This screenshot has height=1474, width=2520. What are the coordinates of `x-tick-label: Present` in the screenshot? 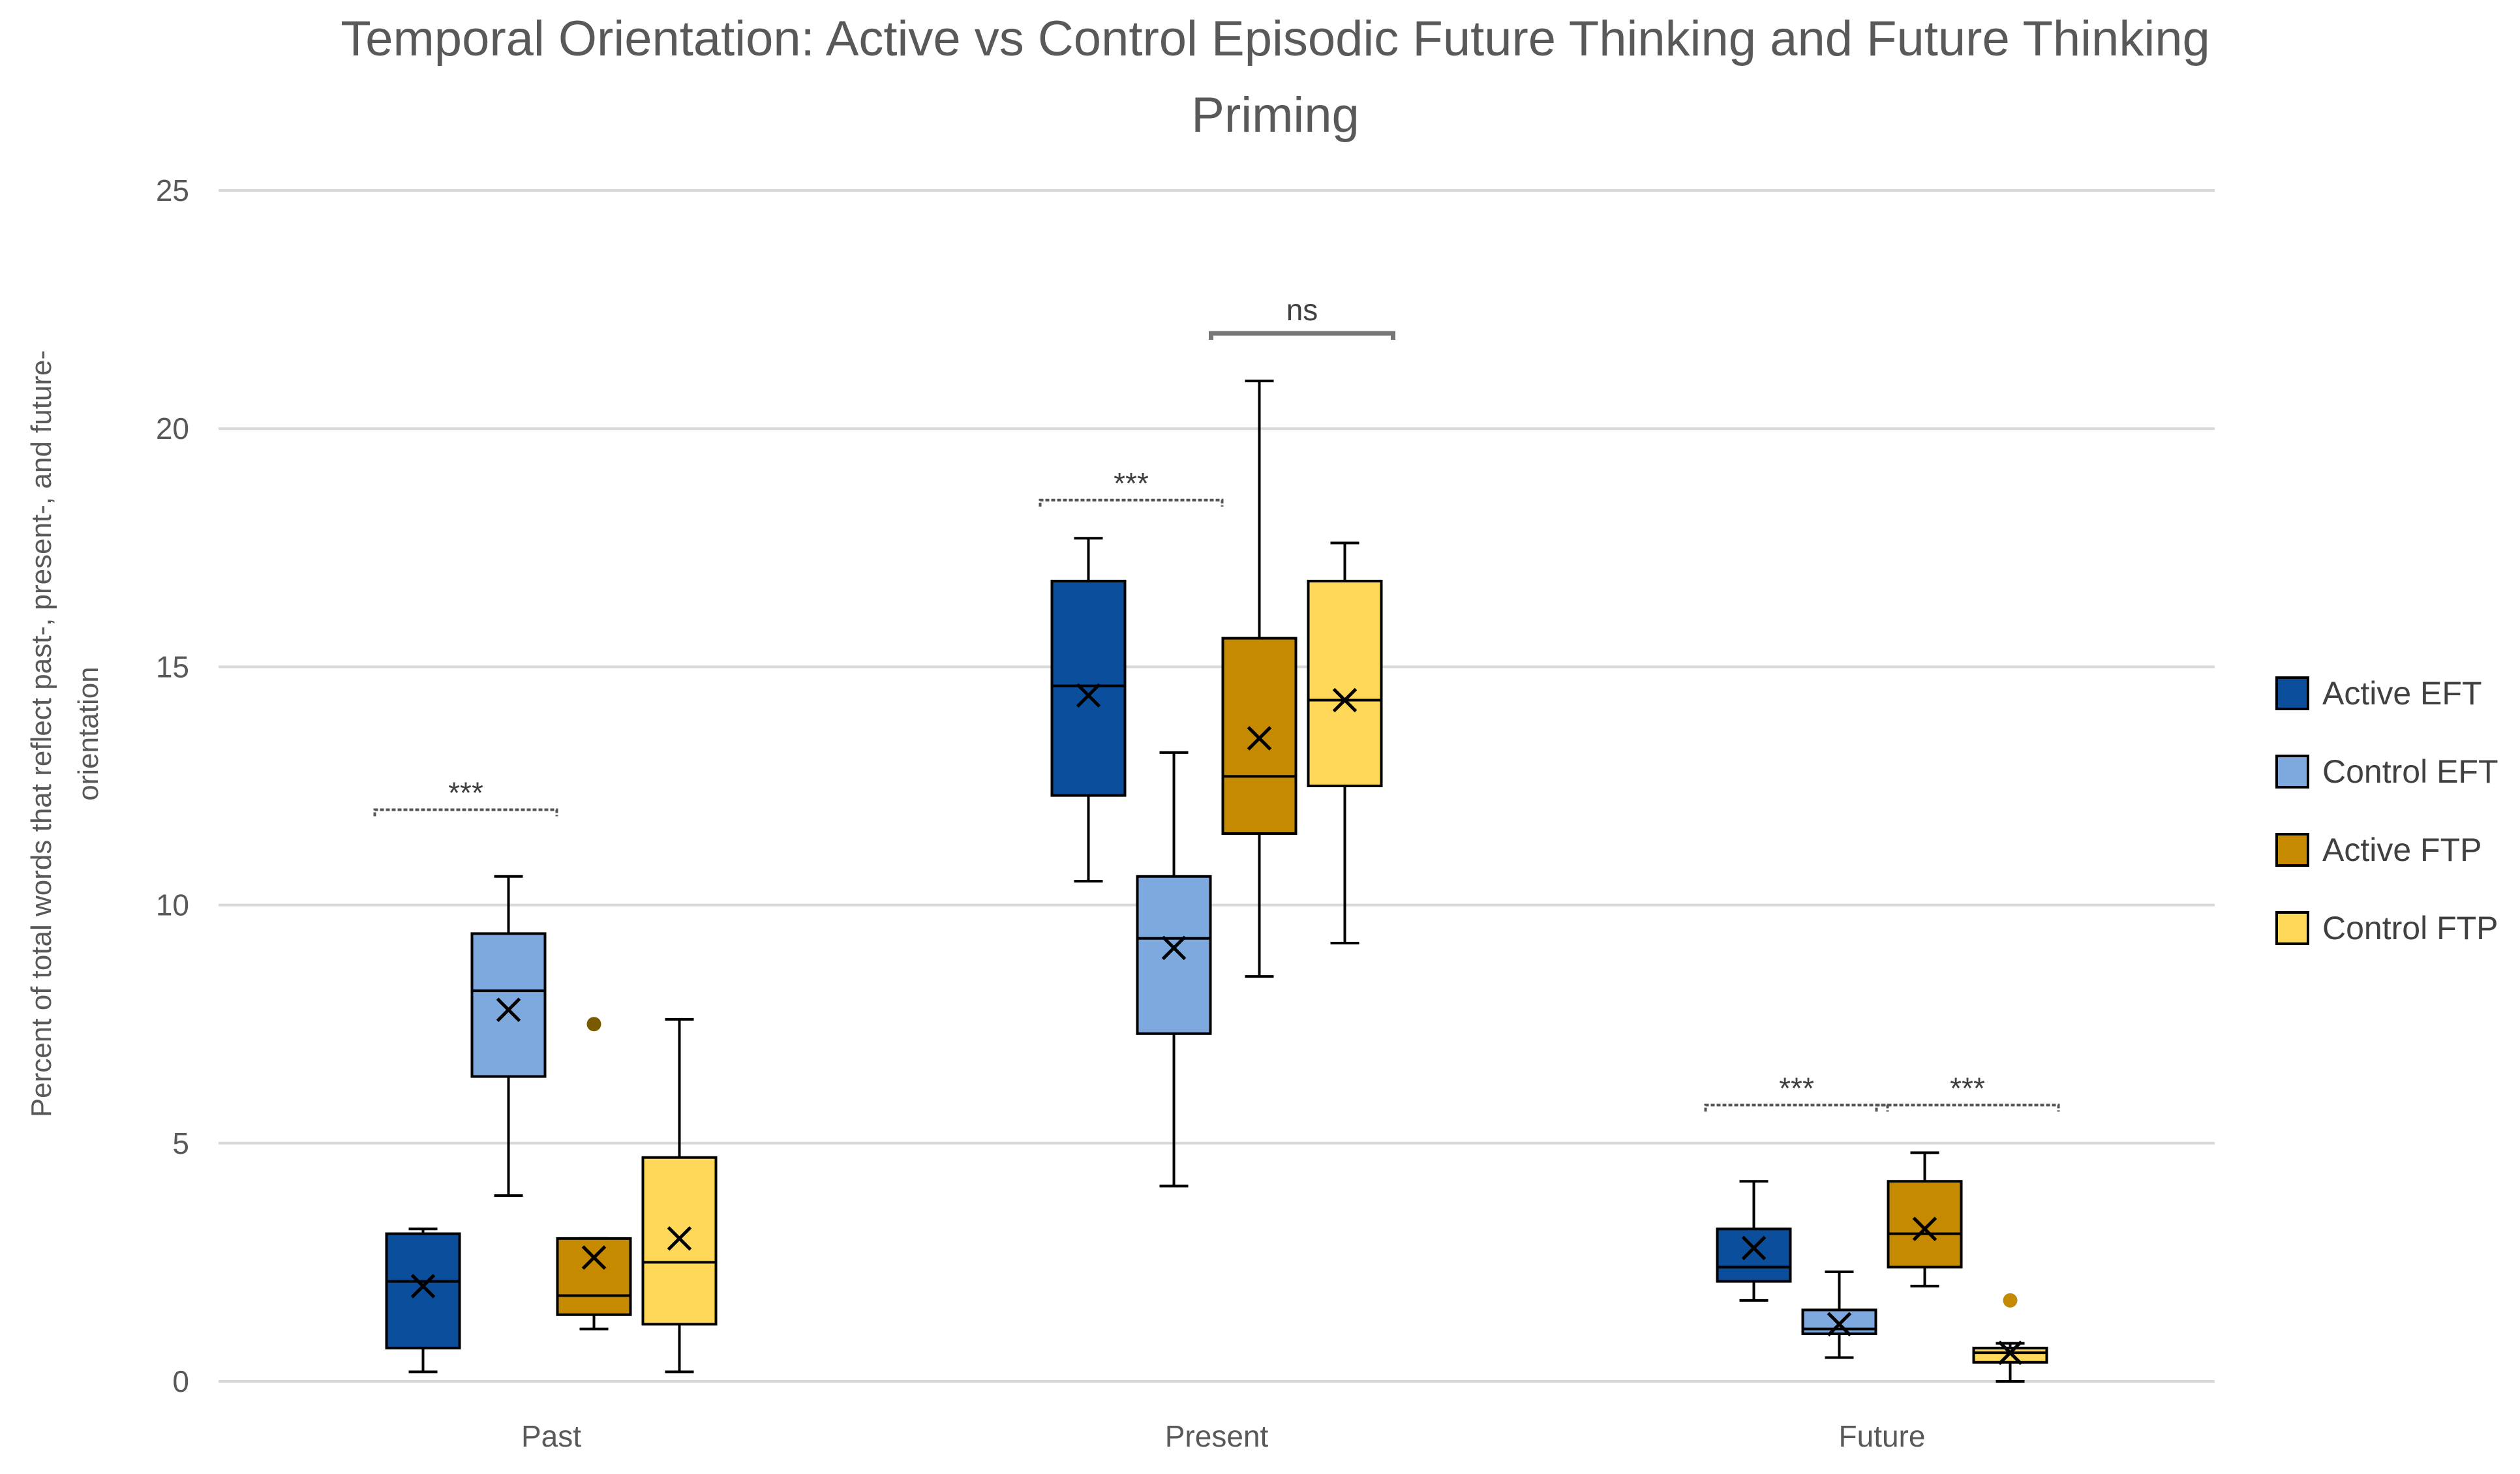 It's located at (1217, 1436).